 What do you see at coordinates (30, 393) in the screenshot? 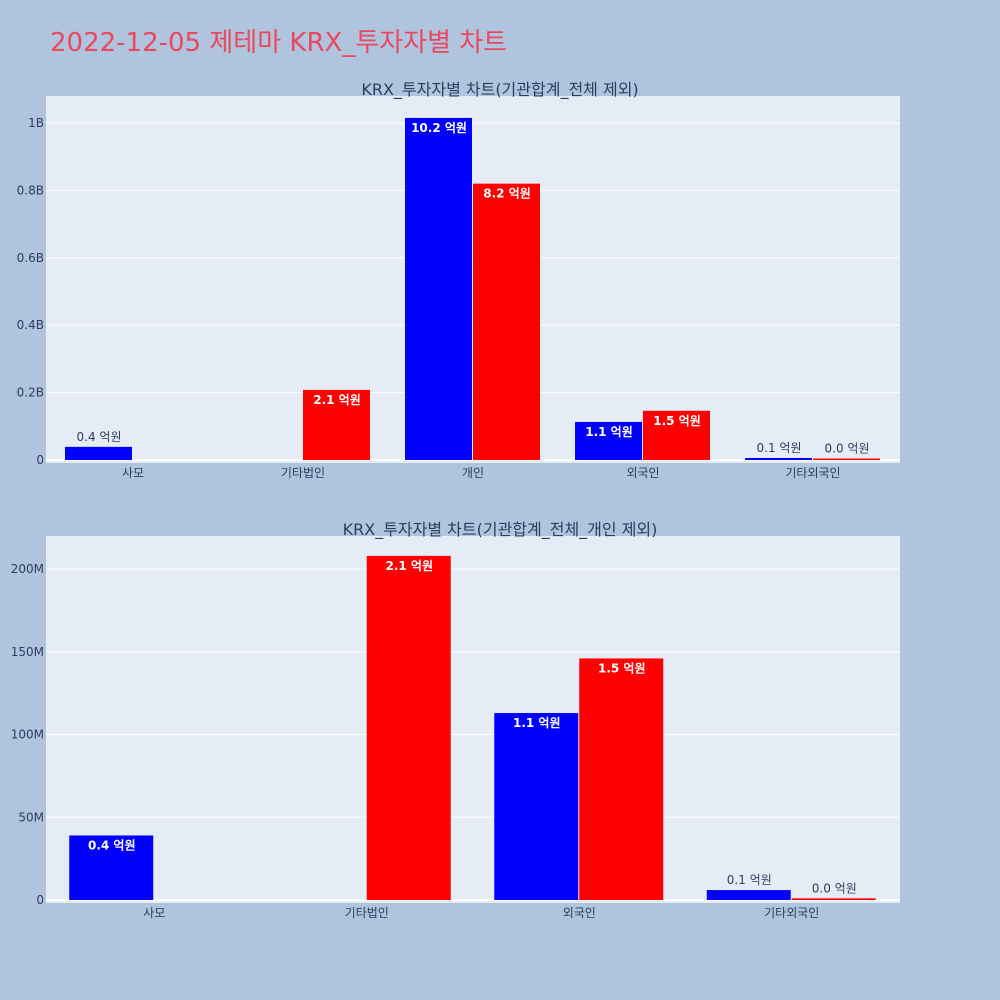
I see `y-tick-label: 0.2B` at bounding box center [30, 393].